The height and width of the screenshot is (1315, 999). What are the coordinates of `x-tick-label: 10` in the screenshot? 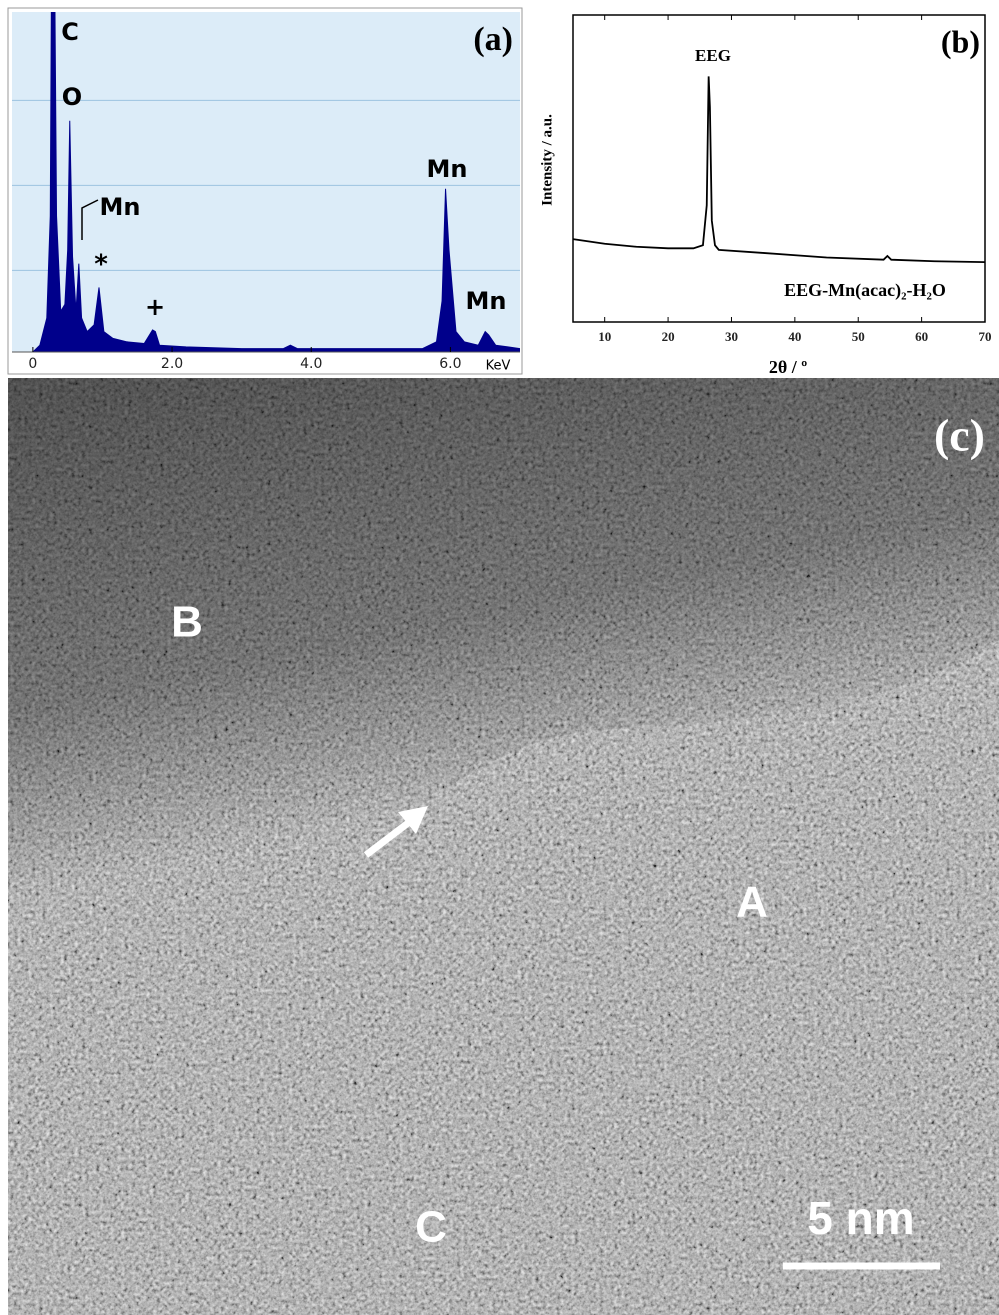 It's located at (604, 336).